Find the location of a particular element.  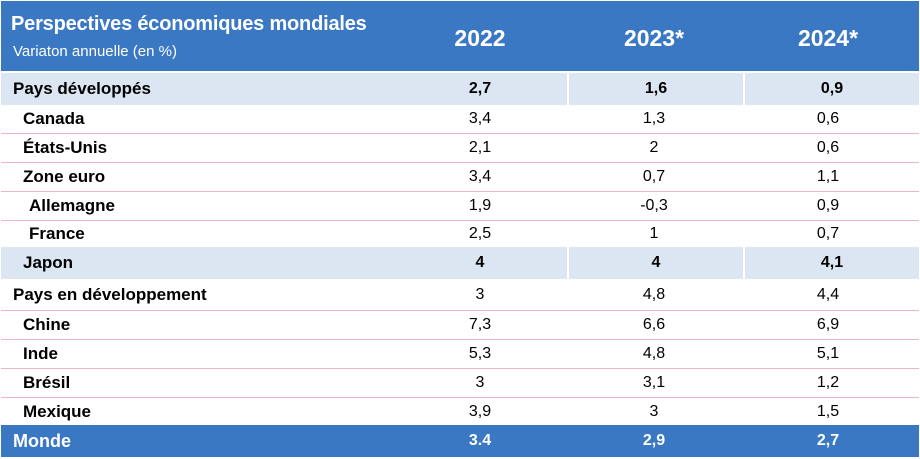

row-label: Brésil is located at coordinates (47, 382).